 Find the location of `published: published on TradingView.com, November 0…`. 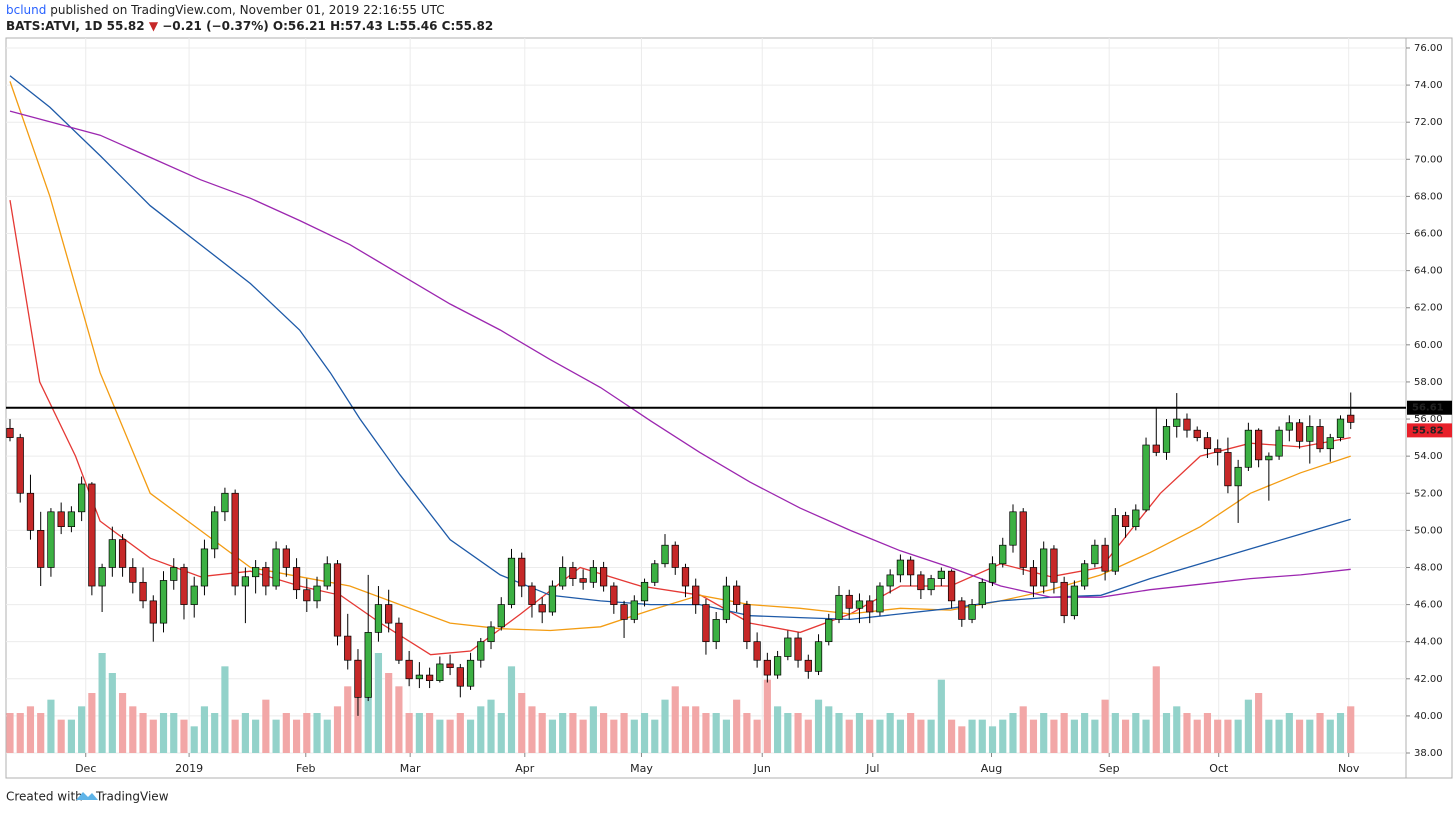

published: published on TradingView.com, November 0… is located at coordinates (247, 10).